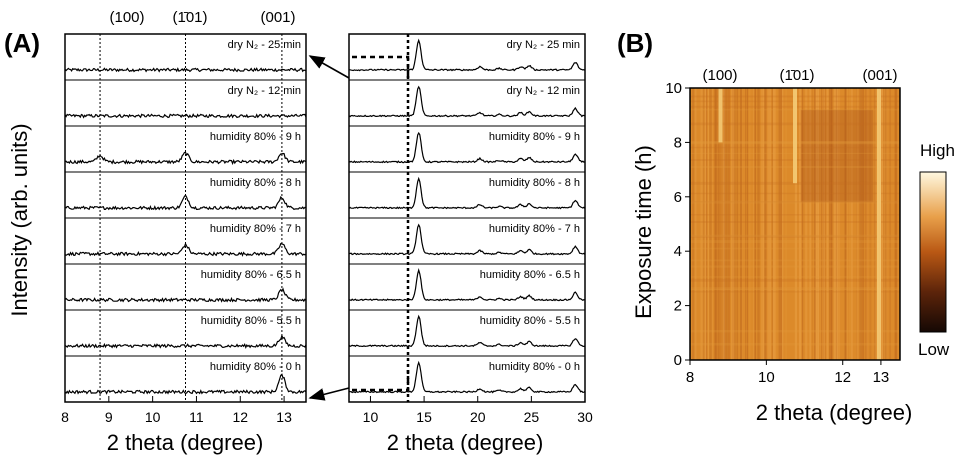 The width and height of the screenshot is (965, 464). I want to click on a-right-series-humidity-80-0-h, so click(467, 377).